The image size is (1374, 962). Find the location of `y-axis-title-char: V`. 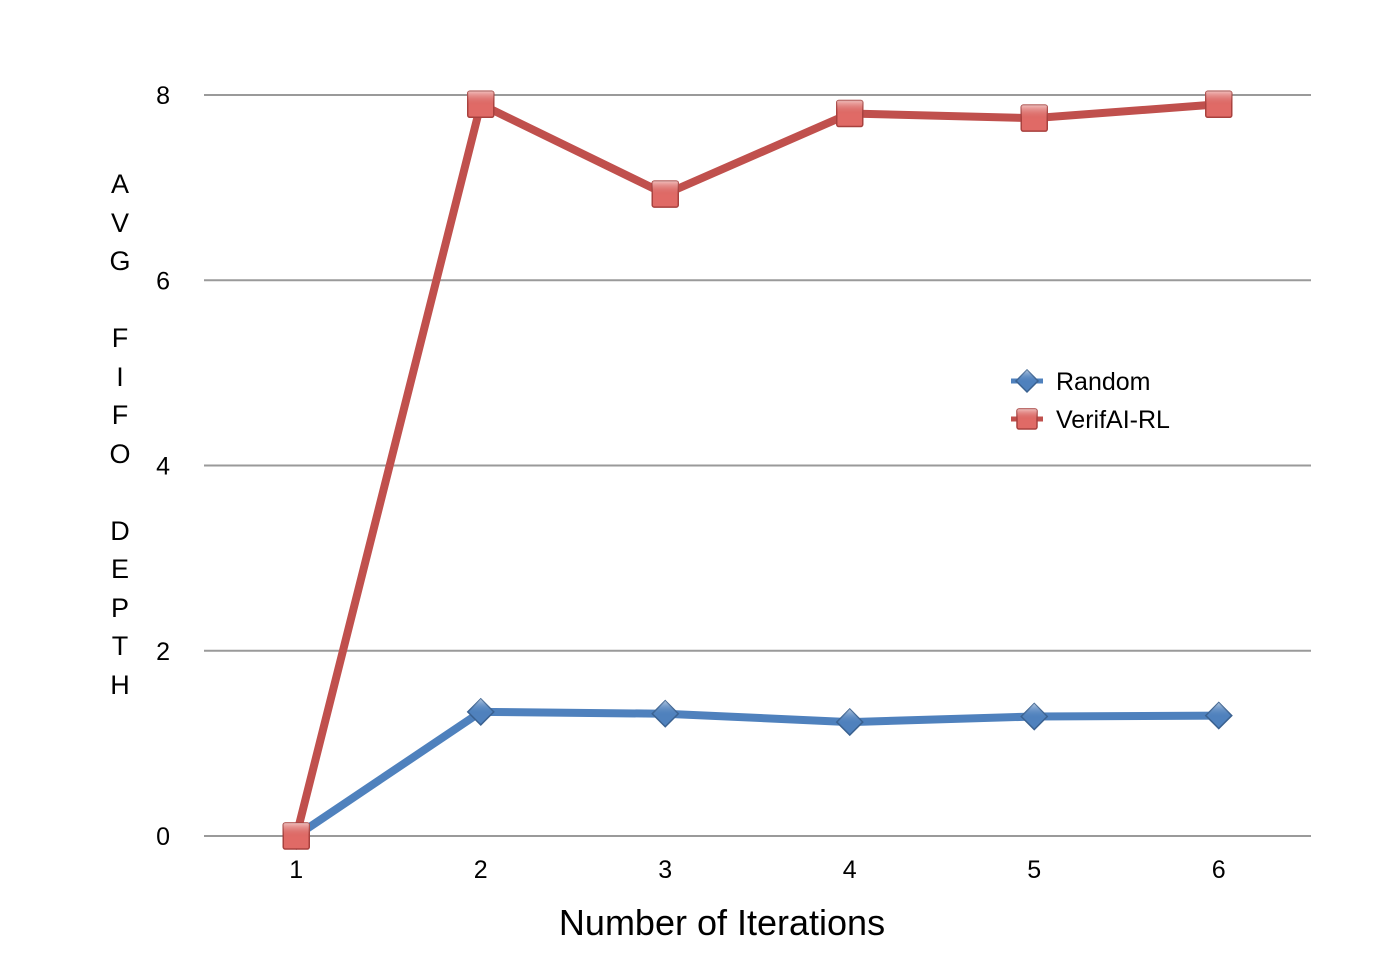

y-axis-title-char: V is located at coordinates (119, 222).